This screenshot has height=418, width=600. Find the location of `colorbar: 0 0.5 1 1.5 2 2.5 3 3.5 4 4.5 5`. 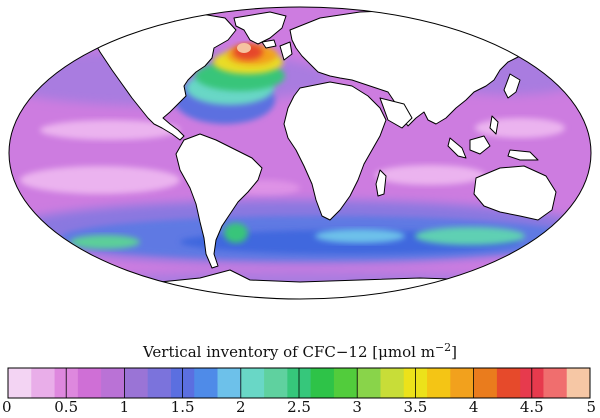

colorbar: 0 0.5 1 1.5 2 2.5 3 3.5 4 4.5 5 is located at coordinates (299, 391).